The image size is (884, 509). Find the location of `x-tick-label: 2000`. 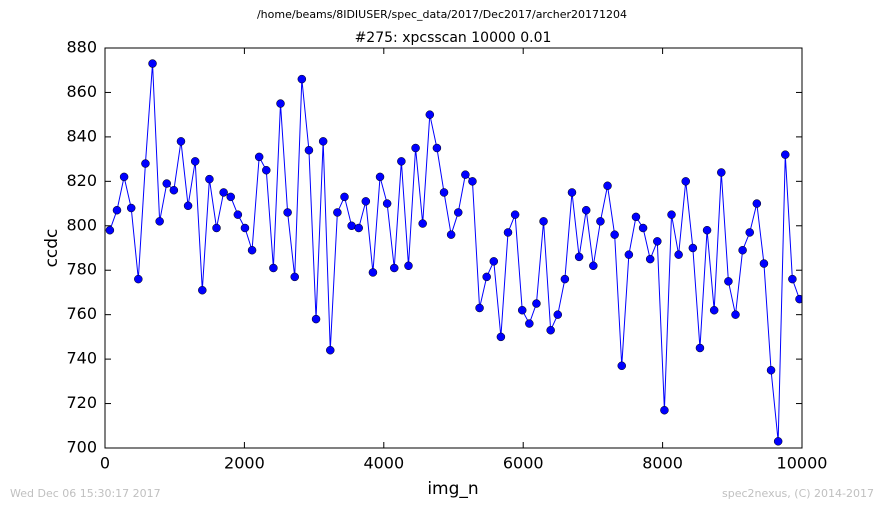

x-tick-label: 2000 is located at coordinates (244, 463).